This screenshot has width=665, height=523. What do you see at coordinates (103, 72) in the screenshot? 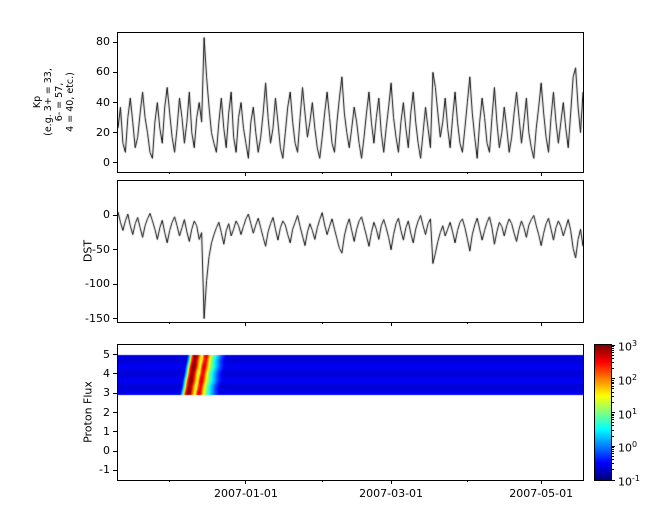
I see `y-tick-label: 60` at bounding box center [103, 72].